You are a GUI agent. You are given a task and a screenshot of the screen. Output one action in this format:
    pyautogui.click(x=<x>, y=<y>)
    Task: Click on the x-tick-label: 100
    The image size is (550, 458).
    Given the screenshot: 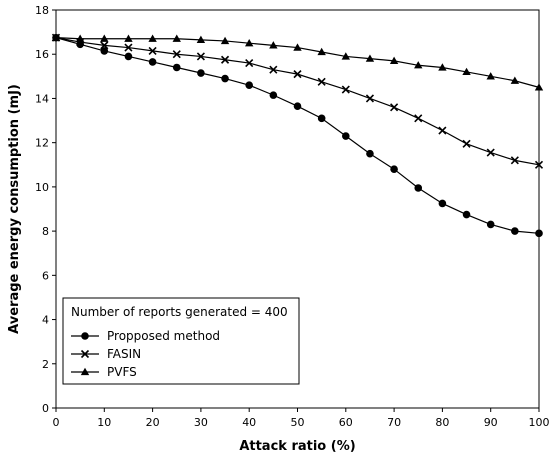 What is the action you would take?
    pyautogui.click(x=539, y=422)
    